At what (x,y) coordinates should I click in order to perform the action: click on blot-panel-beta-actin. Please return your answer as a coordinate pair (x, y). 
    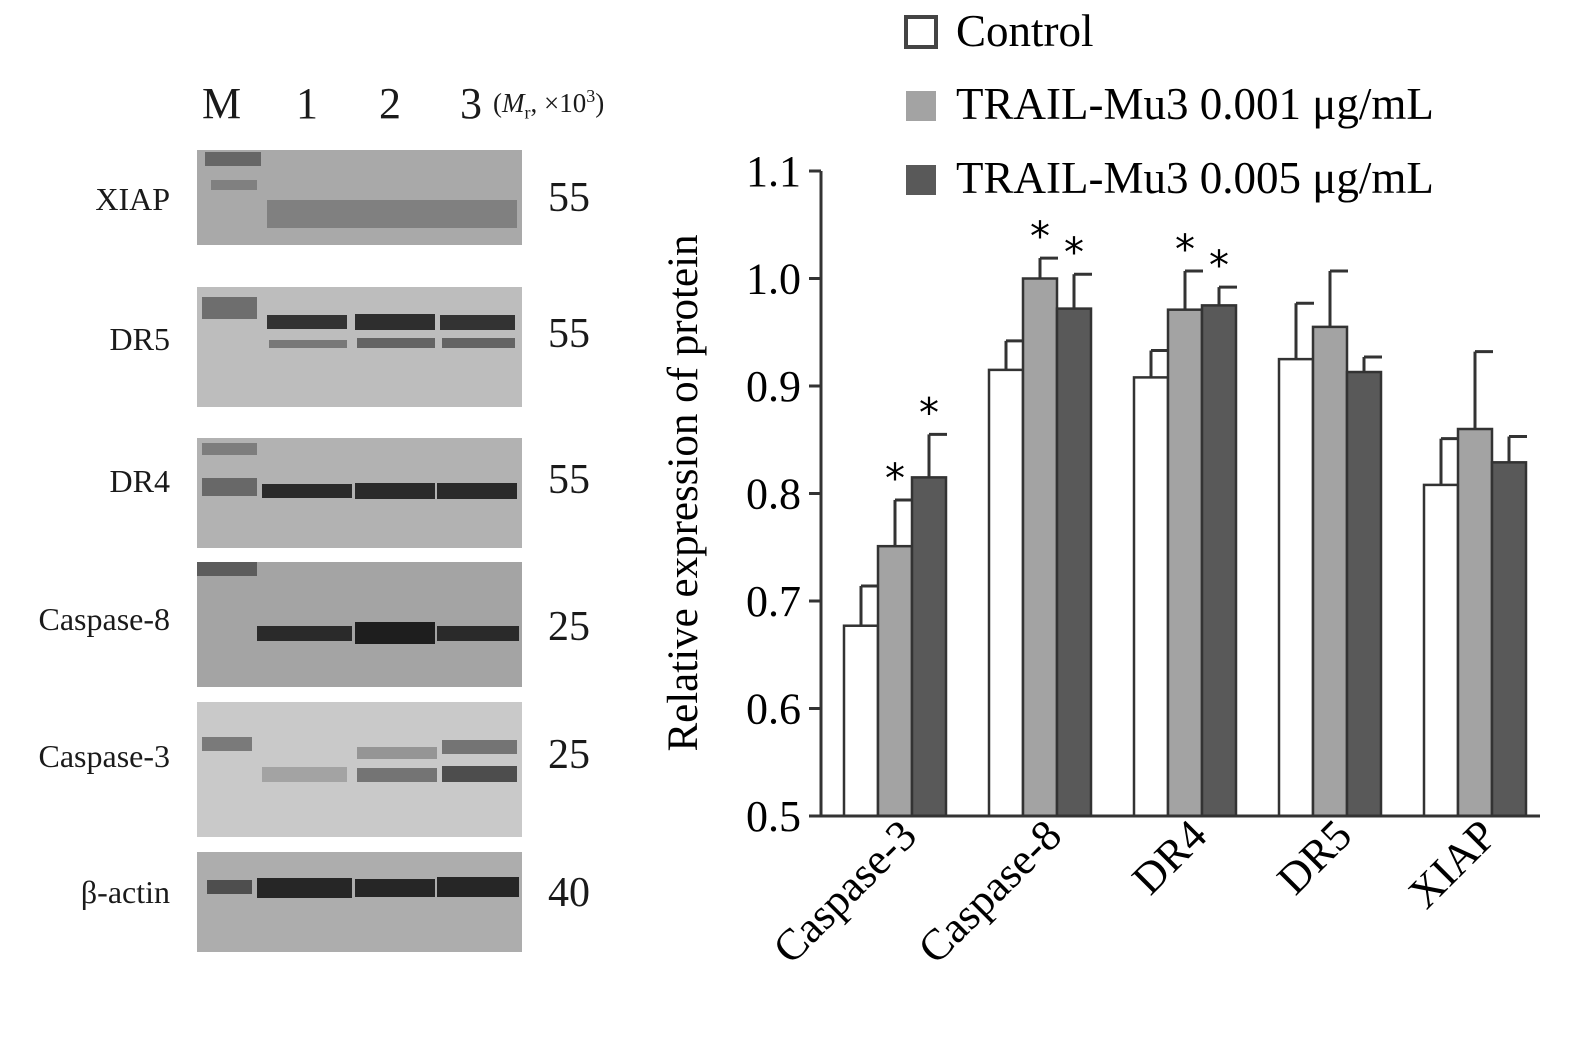
    Looking at the image, I should click on (359, 902).